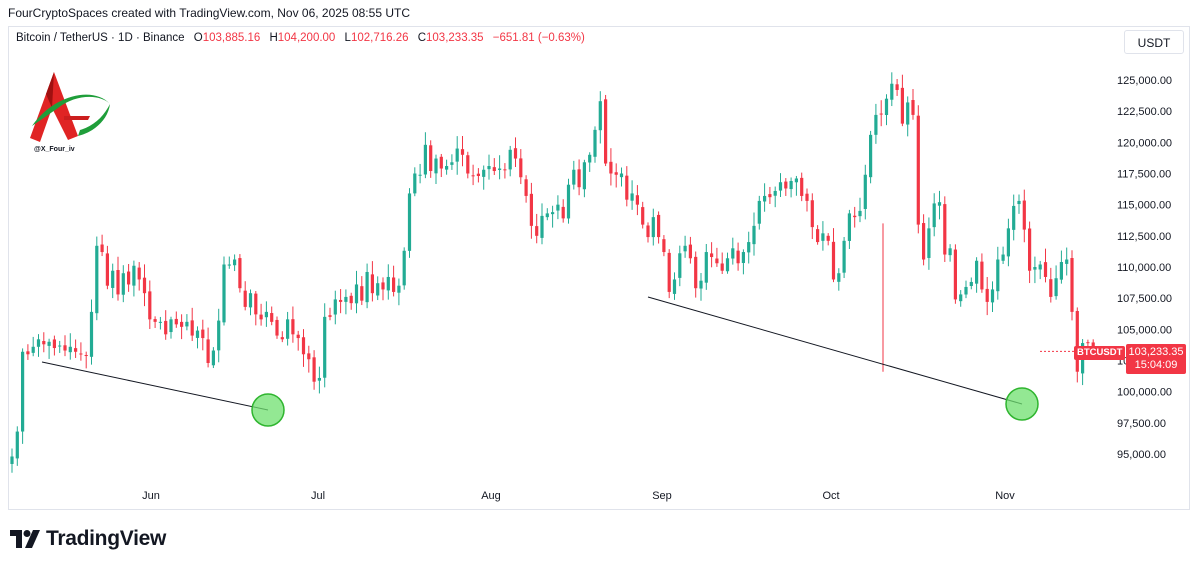 The height and width of the screenshot is (567, 1200). What do you see at coordinates (1144, 237) in the screenshot?
I see `y-axis-tick-label: 112,500.00` at bounding box center [1144, 237].